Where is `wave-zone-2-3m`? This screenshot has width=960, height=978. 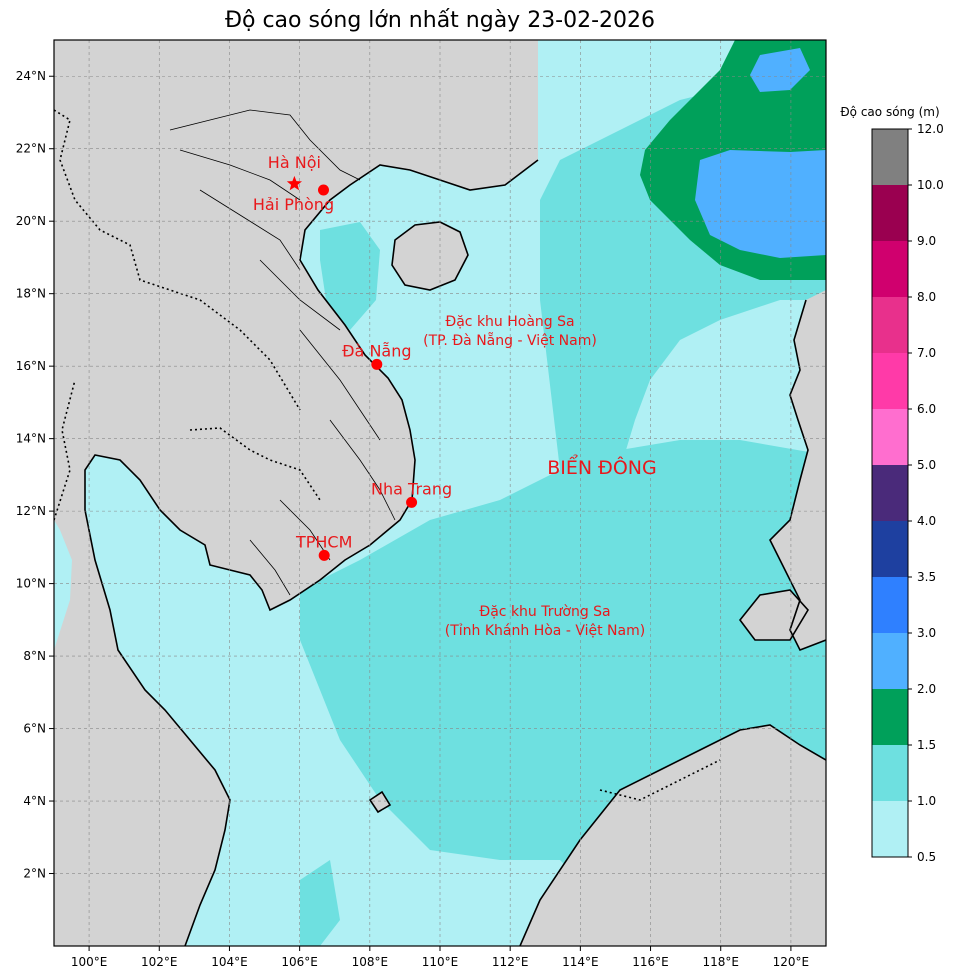
wave-zone-2-3m is located at coordinates (760, 153).